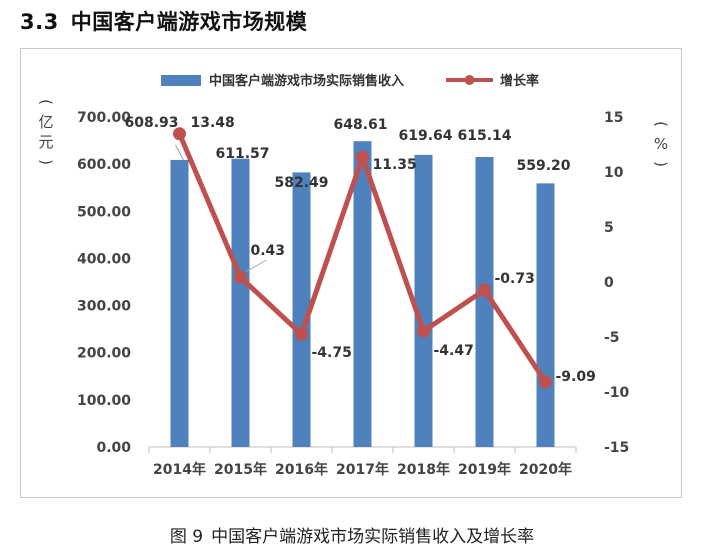 This screenshot has width=704, height=560. What do you see at coordinates (484, 469) in the screenshot?
I see `x-tick-label: 2019年` at bounding box center [484, 469].